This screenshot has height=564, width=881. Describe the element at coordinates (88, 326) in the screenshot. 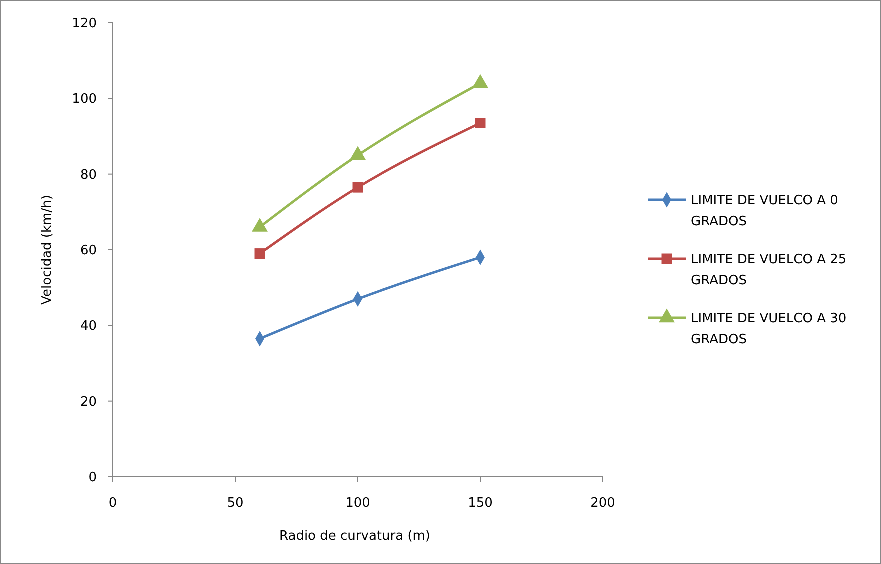

I see `y-tick-label: 40` at that location.